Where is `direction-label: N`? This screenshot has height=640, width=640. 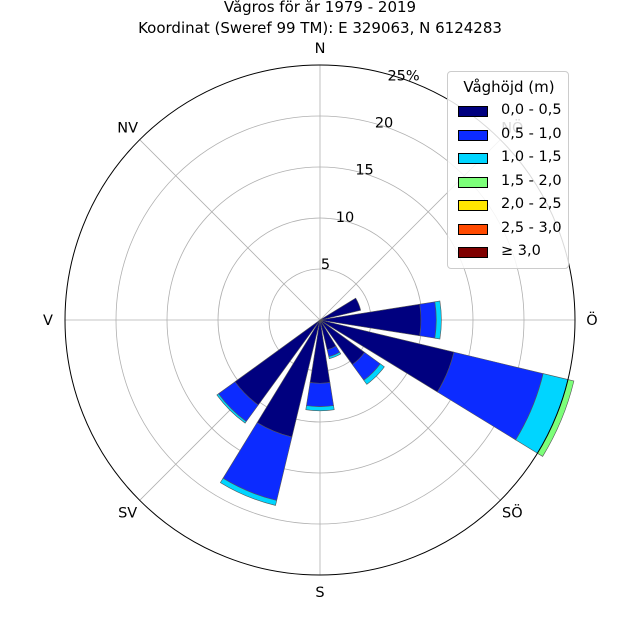 direction-label: N is located at coordinates (320, 49).